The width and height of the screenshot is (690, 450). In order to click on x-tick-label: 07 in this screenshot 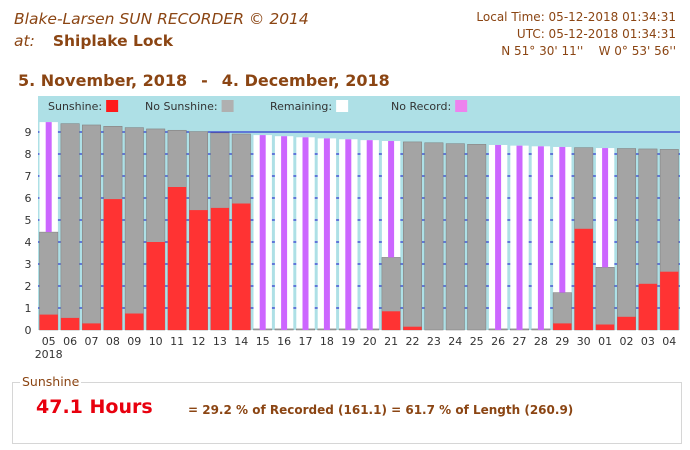, I will do `click(92, 341)`.